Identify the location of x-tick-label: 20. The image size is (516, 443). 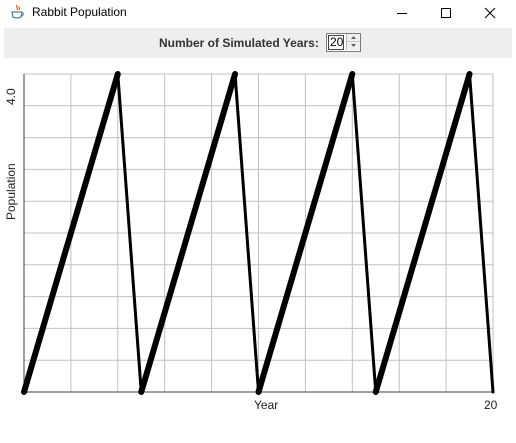
(491, 405).